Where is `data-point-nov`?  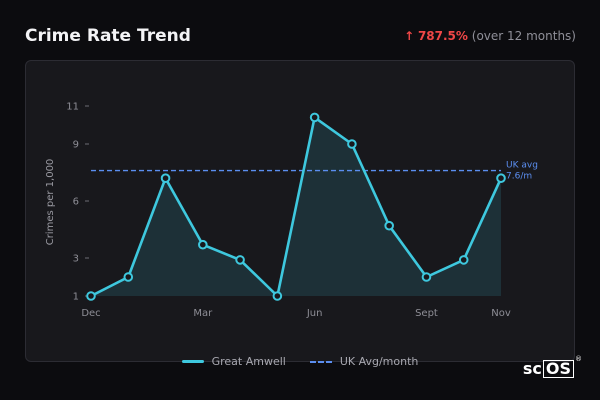
data-point-nov is located at coordinates (501, 178).